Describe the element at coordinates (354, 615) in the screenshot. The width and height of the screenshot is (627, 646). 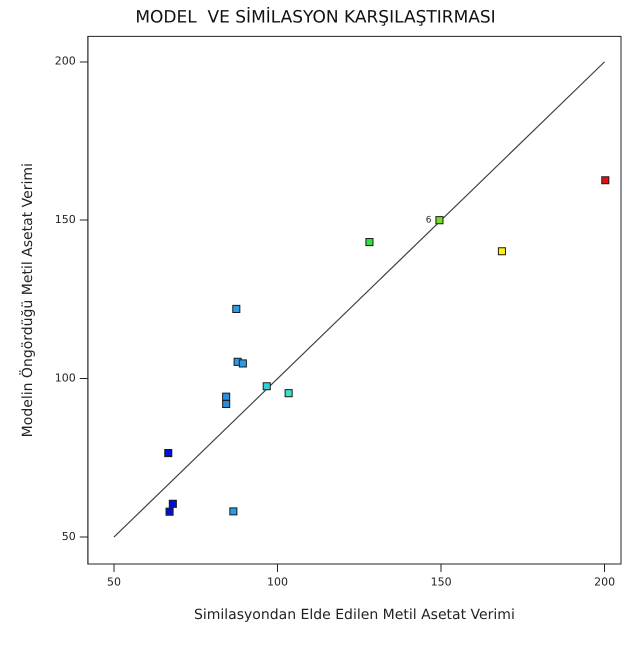
I see `x-axis-title: Similasyondan Elde Edilen Metil Asetat Verimi` at that location.